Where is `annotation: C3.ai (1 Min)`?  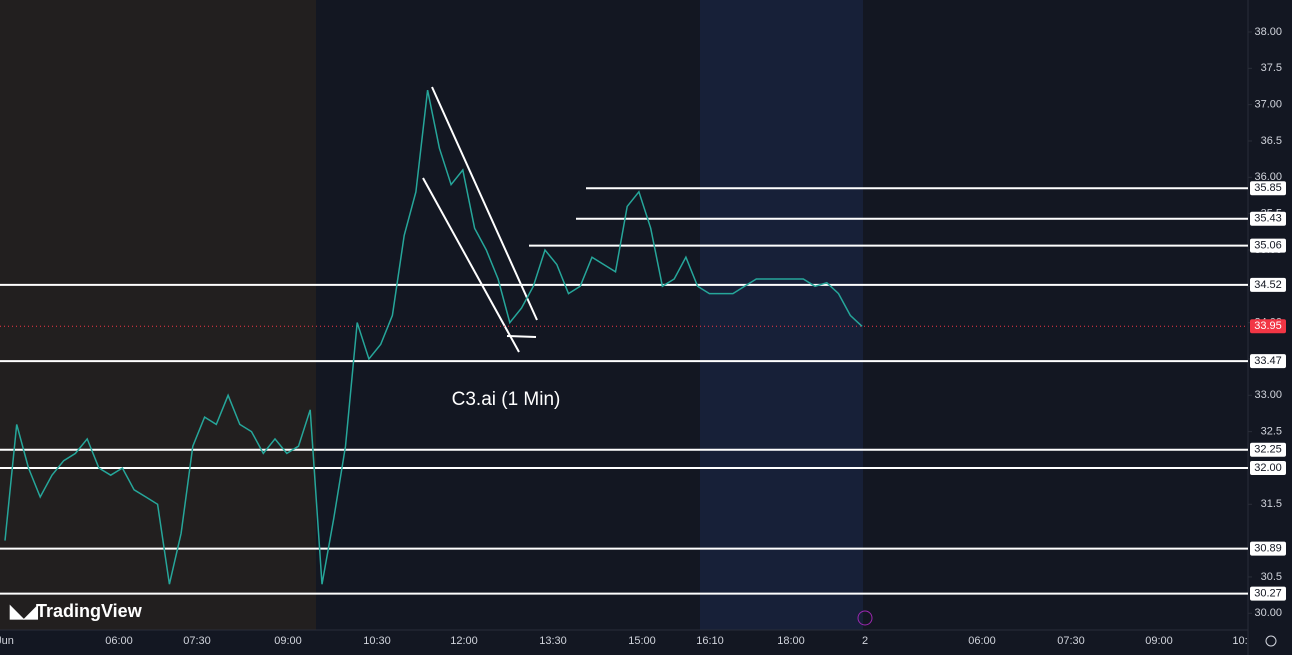
annotation: C3.ai (1 Min) is located at coordinates (506, 399).